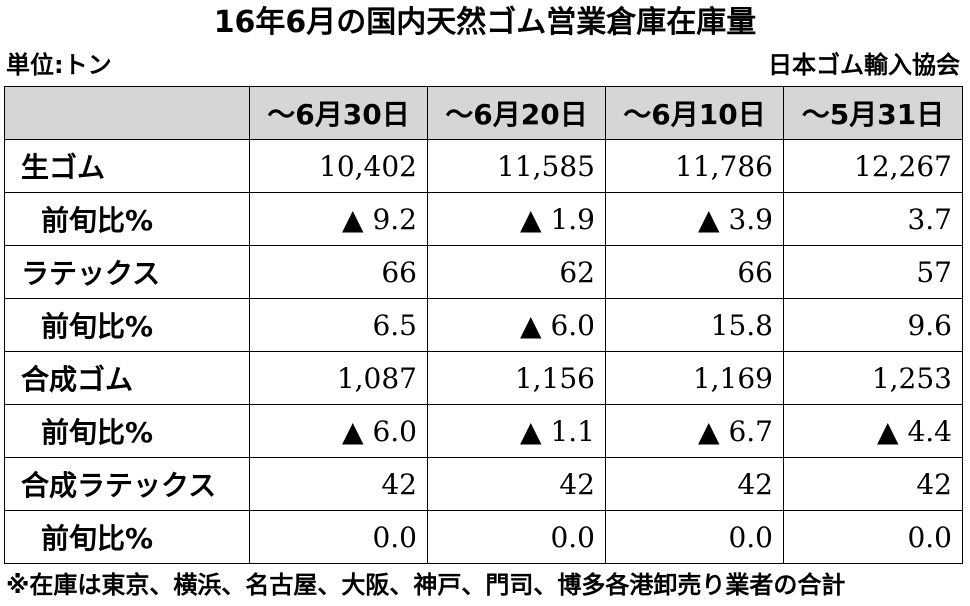 The image size is (970, 606). What do you see at coordinates (694, 378) in the screenshot?
I see `table-cell: 1,169` at bounding box center [694, 378].